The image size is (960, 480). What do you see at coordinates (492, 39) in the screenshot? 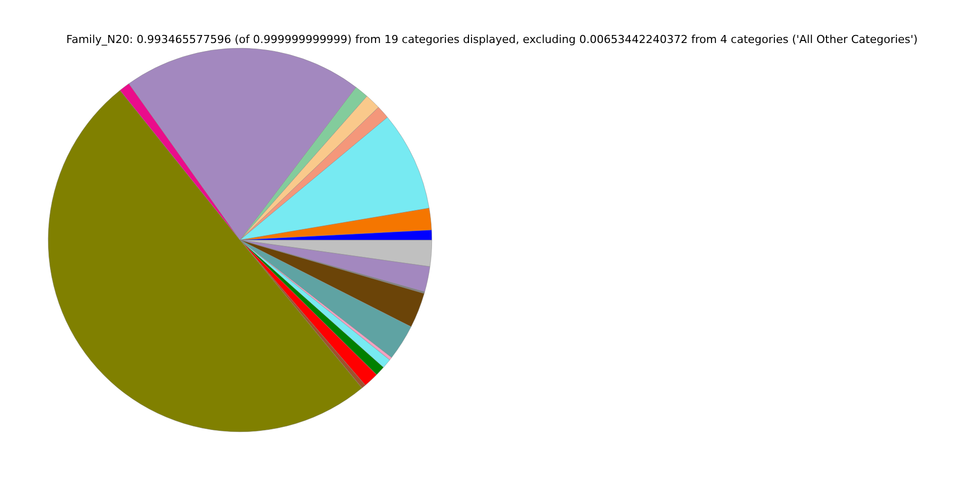
I see `text: Family_N20: 0.993465577596 (of 0.999999999999) from 19 categories displayed, excluding 0.00653442240372 from 4 categories ('All Other Categories')` at bounding box center [492, 39].